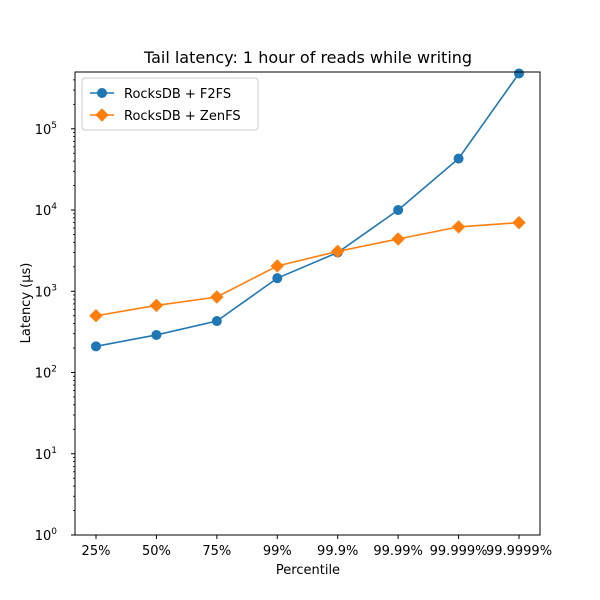 Image resolution: width=600 pixels, height=600 pixels. Describe the element at coordinates (46, 291) in the screenshot. I see `y-tick-label: 10³` at that location.